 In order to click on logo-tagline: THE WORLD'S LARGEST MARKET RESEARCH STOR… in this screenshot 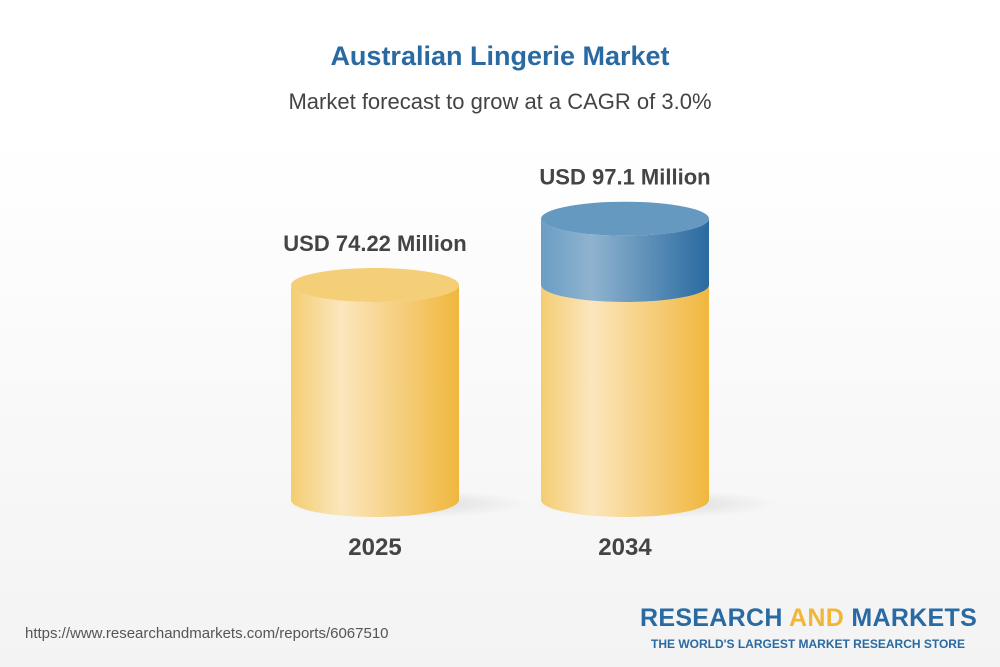, I will do `click(808, 644)`.